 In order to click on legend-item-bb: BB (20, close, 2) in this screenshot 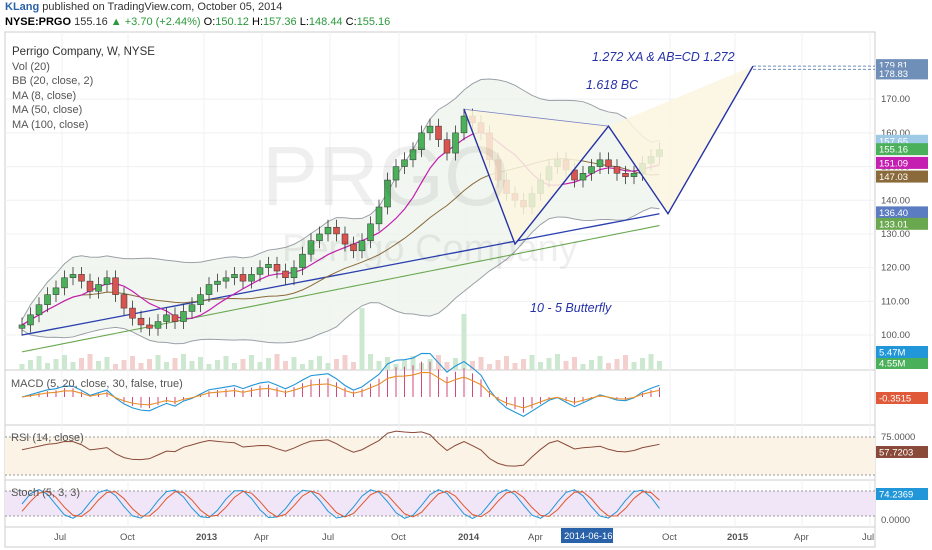, I will do `click(53, 81)`.